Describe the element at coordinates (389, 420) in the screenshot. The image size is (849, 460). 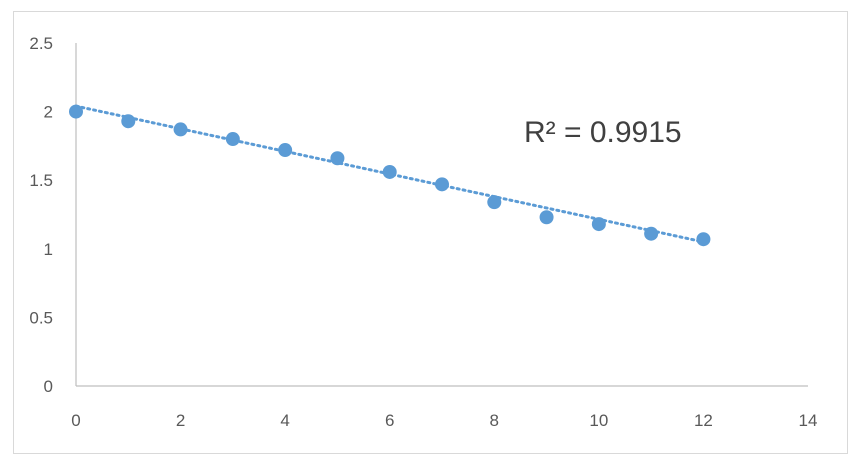
I see `x-tick-label: 6` at that location.